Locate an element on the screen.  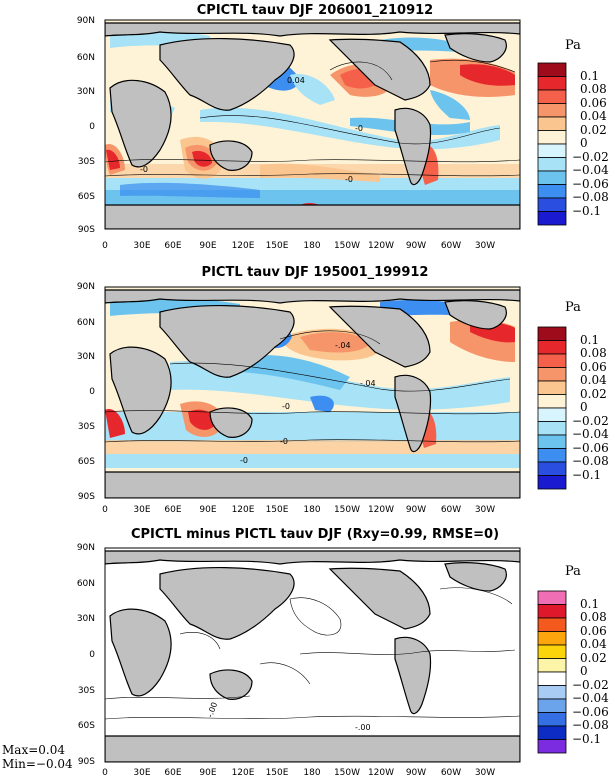
contour-label: 0.04 is located at coordinates (296, 80).